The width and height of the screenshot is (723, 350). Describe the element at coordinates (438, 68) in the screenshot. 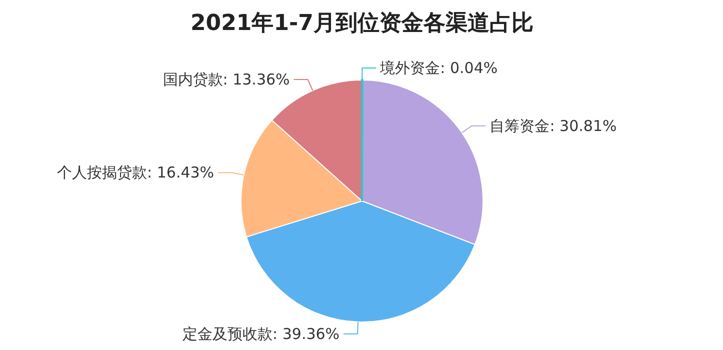

I see `slice-label: 境外资金: 0.04%` at that location.